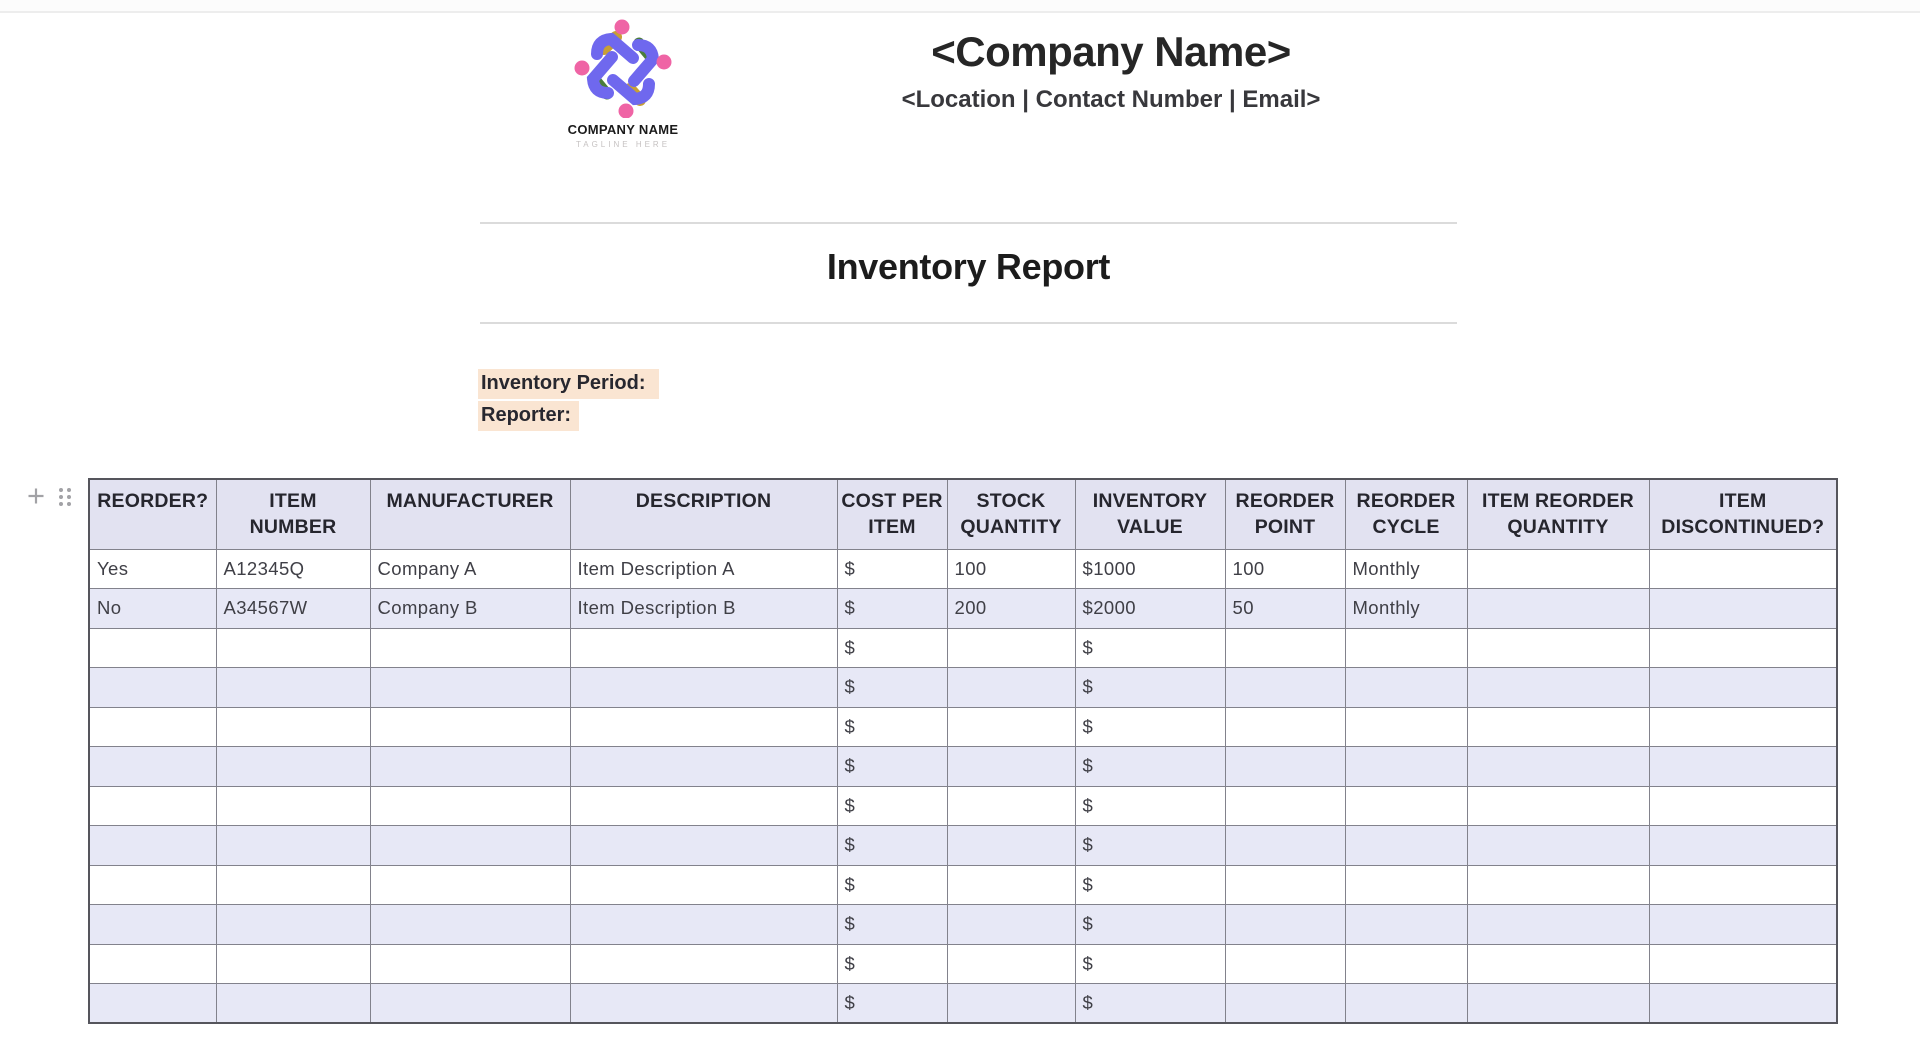 This screenshot has width=1920, height=1058. I want to click on drag-handle, so click(65, 497).